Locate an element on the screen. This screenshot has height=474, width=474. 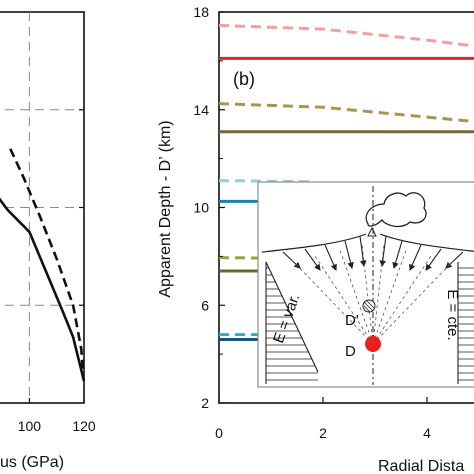
panel-b-y-tick-label: 14 is located at coordinates (201, 110).